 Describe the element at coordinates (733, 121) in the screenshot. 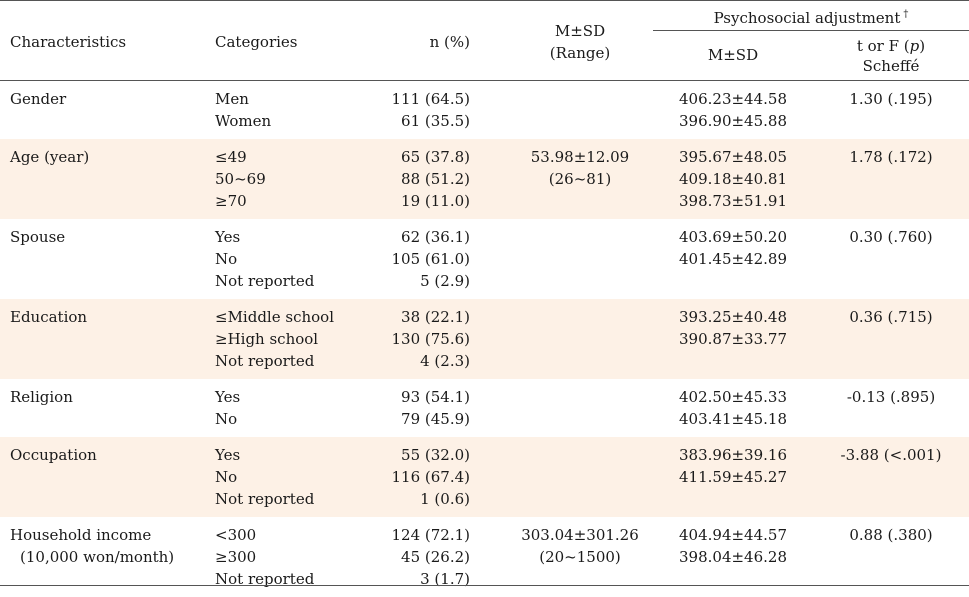

I see `adjustment-msd-value: 396.90±45.88` at that location.